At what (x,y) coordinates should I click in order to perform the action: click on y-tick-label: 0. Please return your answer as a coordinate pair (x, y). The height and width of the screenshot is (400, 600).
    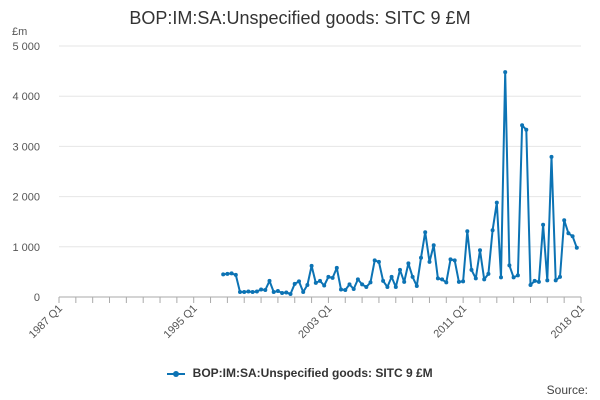
    Looking at the image, I should click on (37, 298).